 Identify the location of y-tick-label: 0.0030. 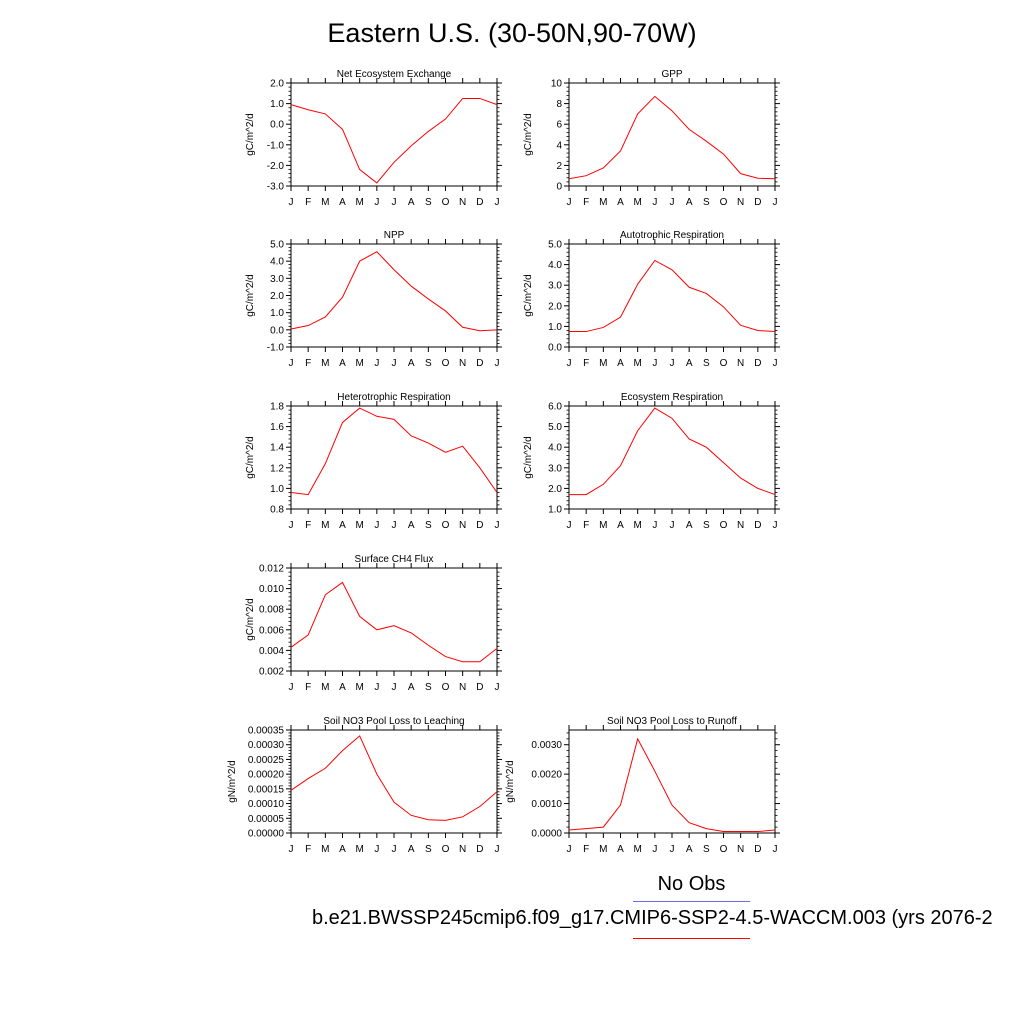
(546, 745).